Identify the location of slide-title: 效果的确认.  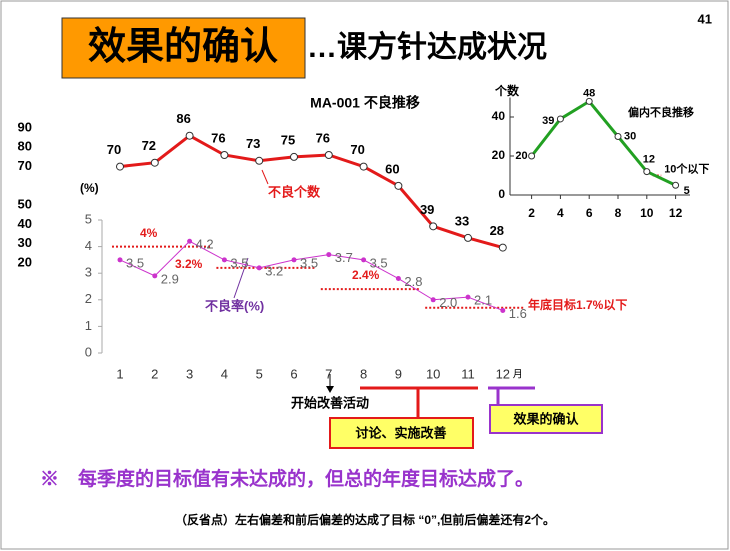
(183, 47).